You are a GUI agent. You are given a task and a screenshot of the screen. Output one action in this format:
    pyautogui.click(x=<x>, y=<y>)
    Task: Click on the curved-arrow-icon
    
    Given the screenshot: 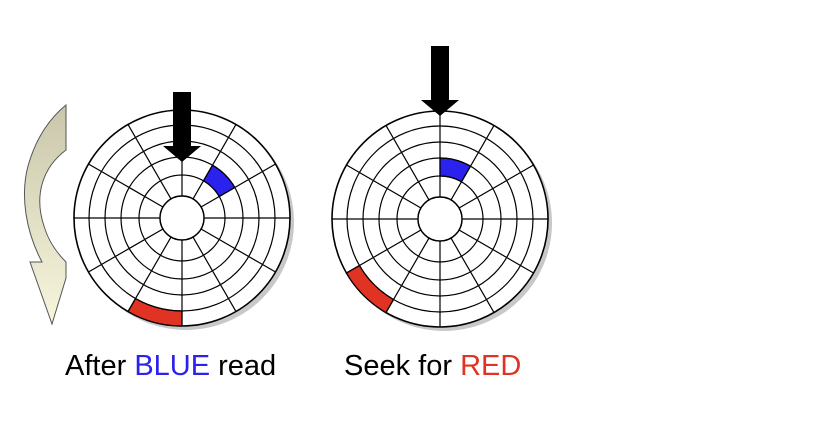 What is the action you would take?
    pyautogui.click(x=45, y=214)
    